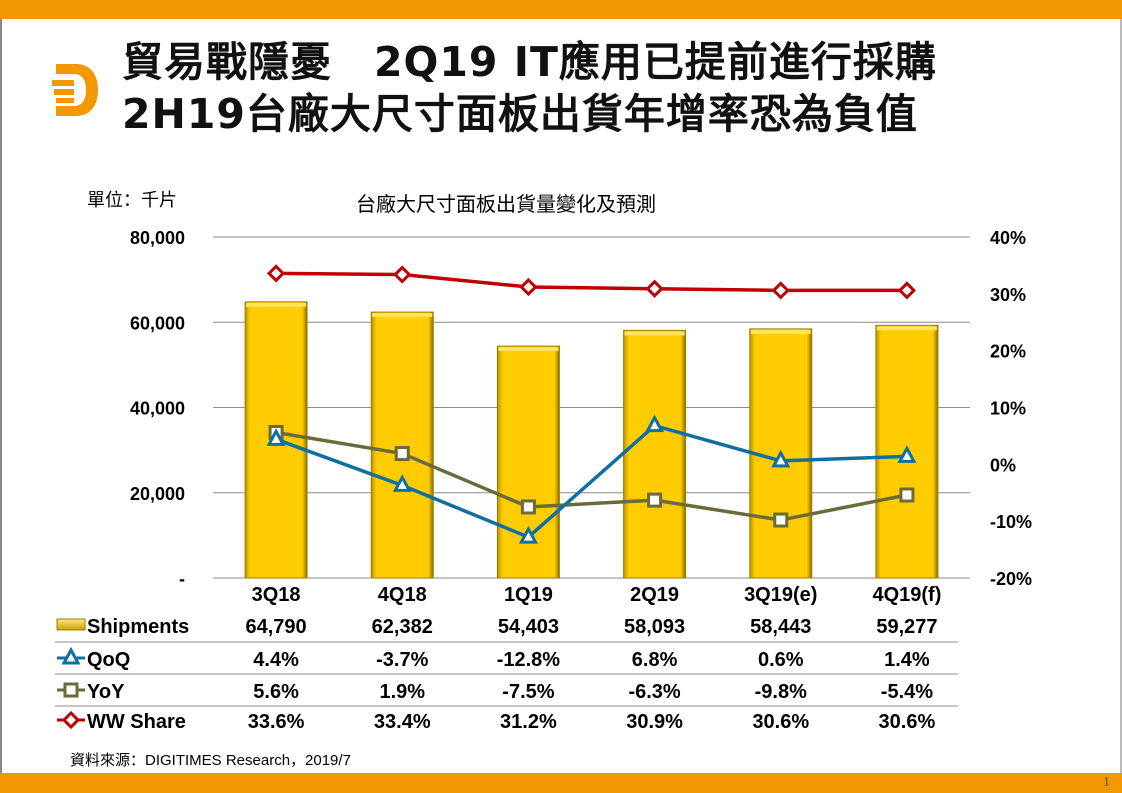 This screenshot has width=1122, height=793. What do you see at coordinates (1008, 238) in the screenshot?
I see `y2-tick-label: 40%` at bounding box center [1008, 238].